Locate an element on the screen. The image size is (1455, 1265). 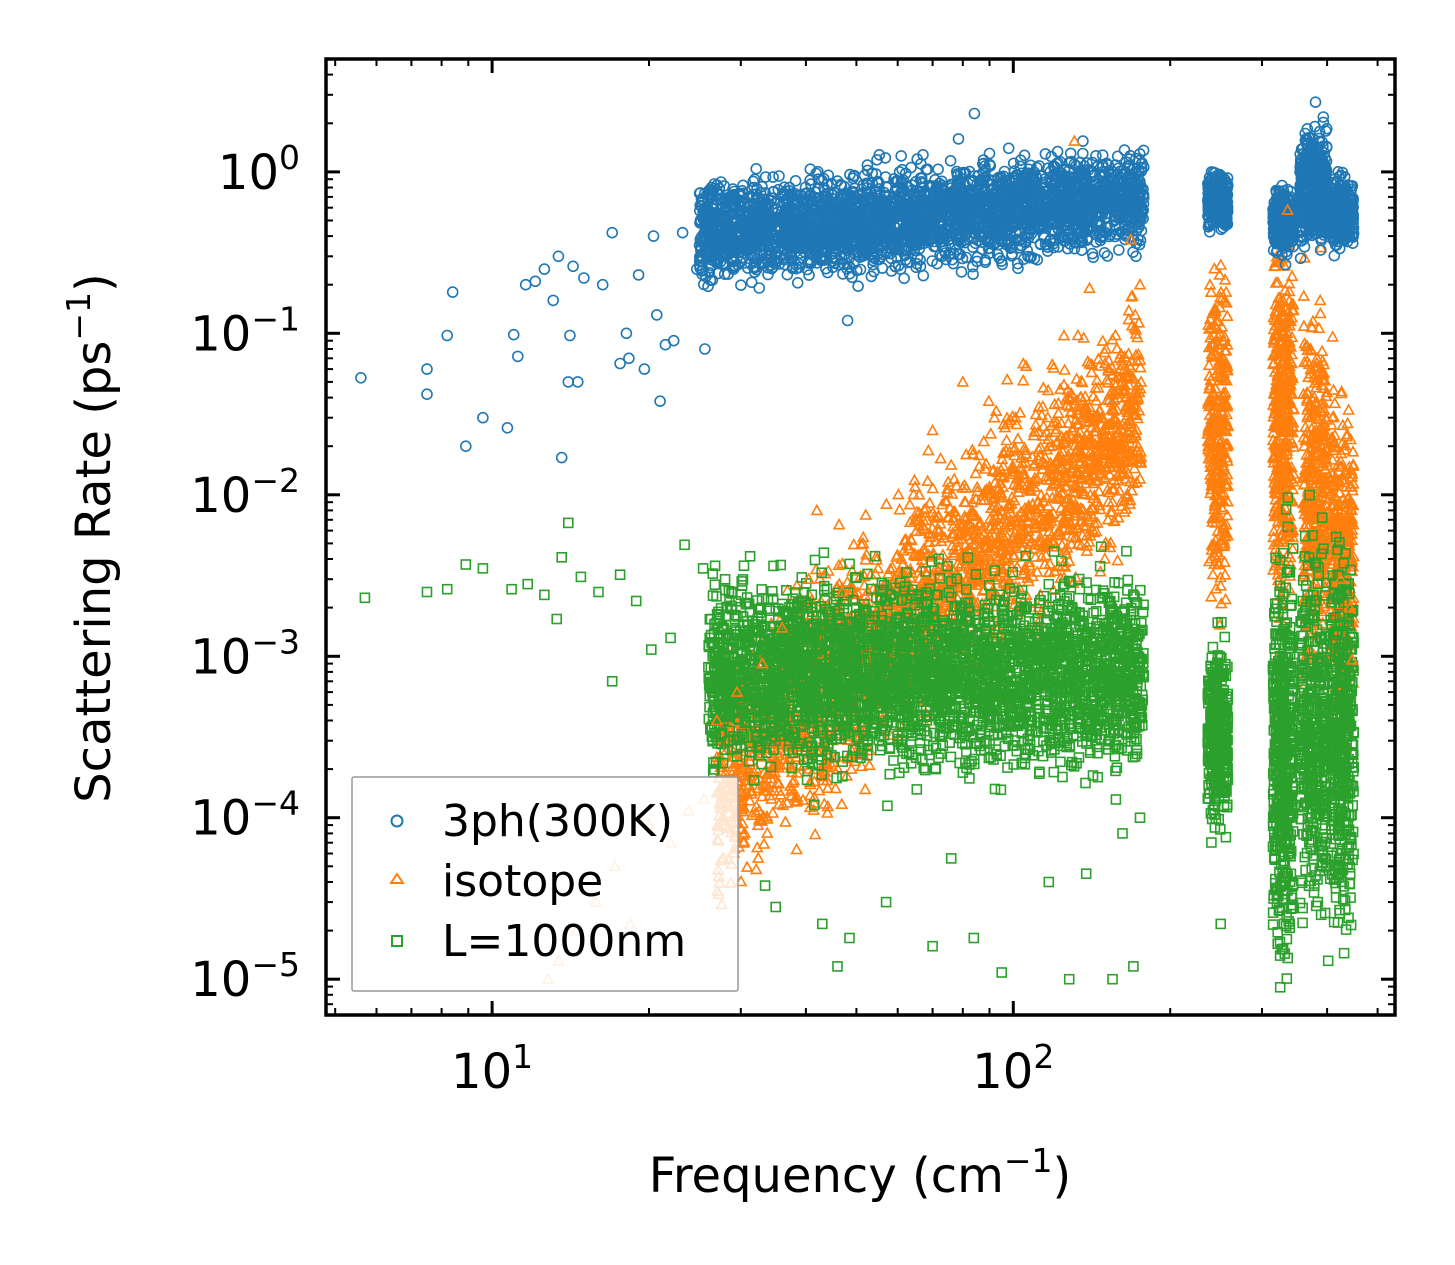
3ph-band-main is located at coordinates (921, 219).